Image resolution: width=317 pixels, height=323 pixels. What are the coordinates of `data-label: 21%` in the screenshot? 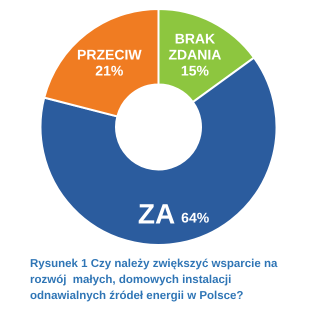 It's located at (109, 70).